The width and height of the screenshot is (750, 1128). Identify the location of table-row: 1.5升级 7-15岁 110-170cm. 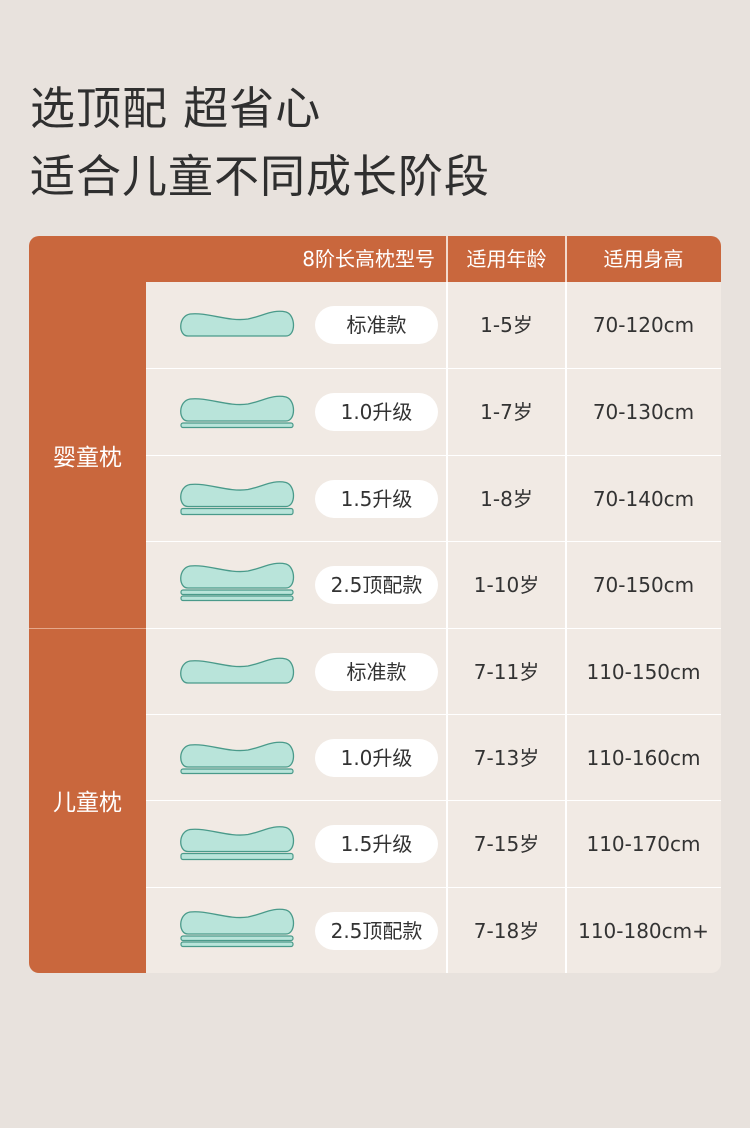
(433, 843).